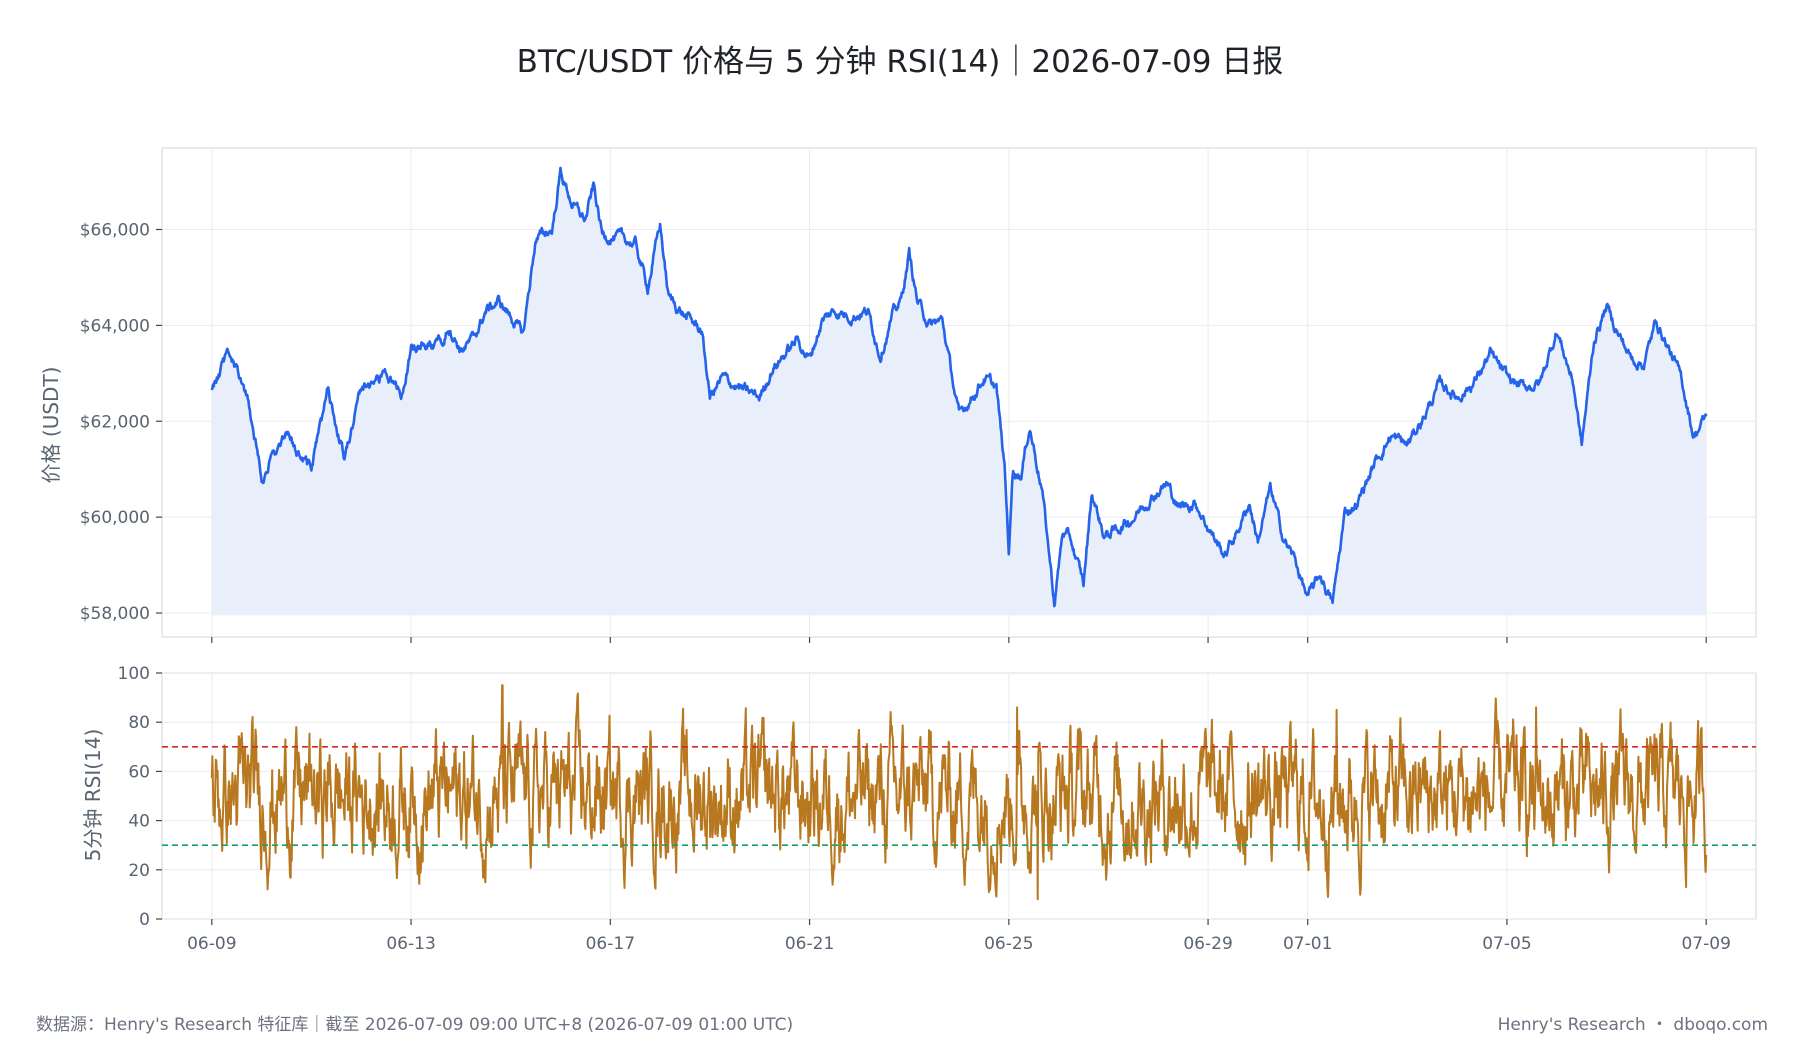 This screenshot has width=1800, height=1050. What do you see at coordinates (144, 920) in the screenshot?
I see `rsi-y-tick-label: 0` at bounding box center [144, 920].